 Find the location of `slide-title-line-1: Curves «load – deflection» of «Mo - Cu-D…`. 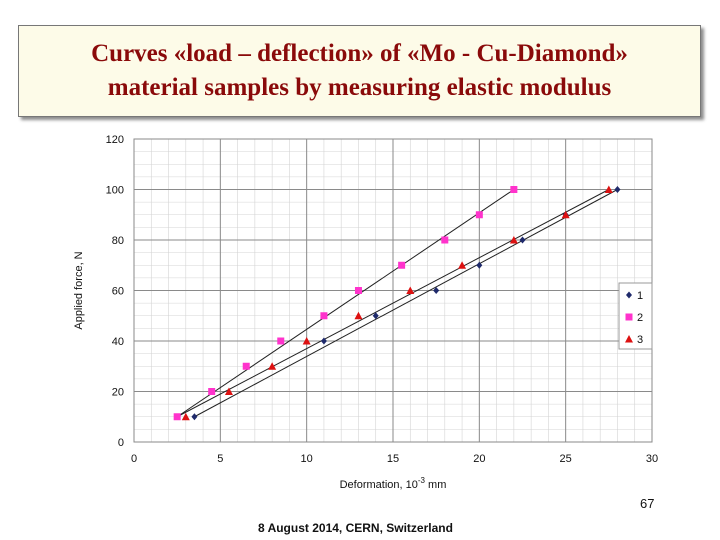

slide-title-line-1: Curves «load – deflection» of «Mo - Cu-D… is located at coordinates (359, 53).